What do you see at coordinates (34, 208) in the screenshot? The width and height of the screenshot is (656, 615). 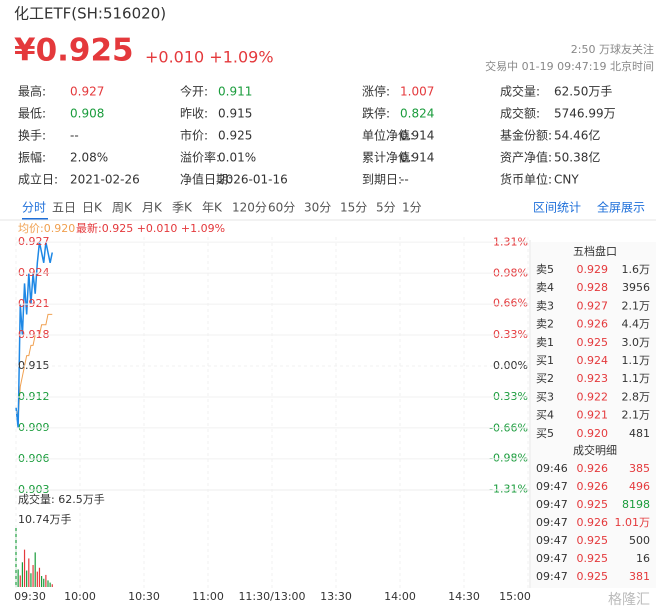 I see `tab: 分时` at bounding box center [34, 208].